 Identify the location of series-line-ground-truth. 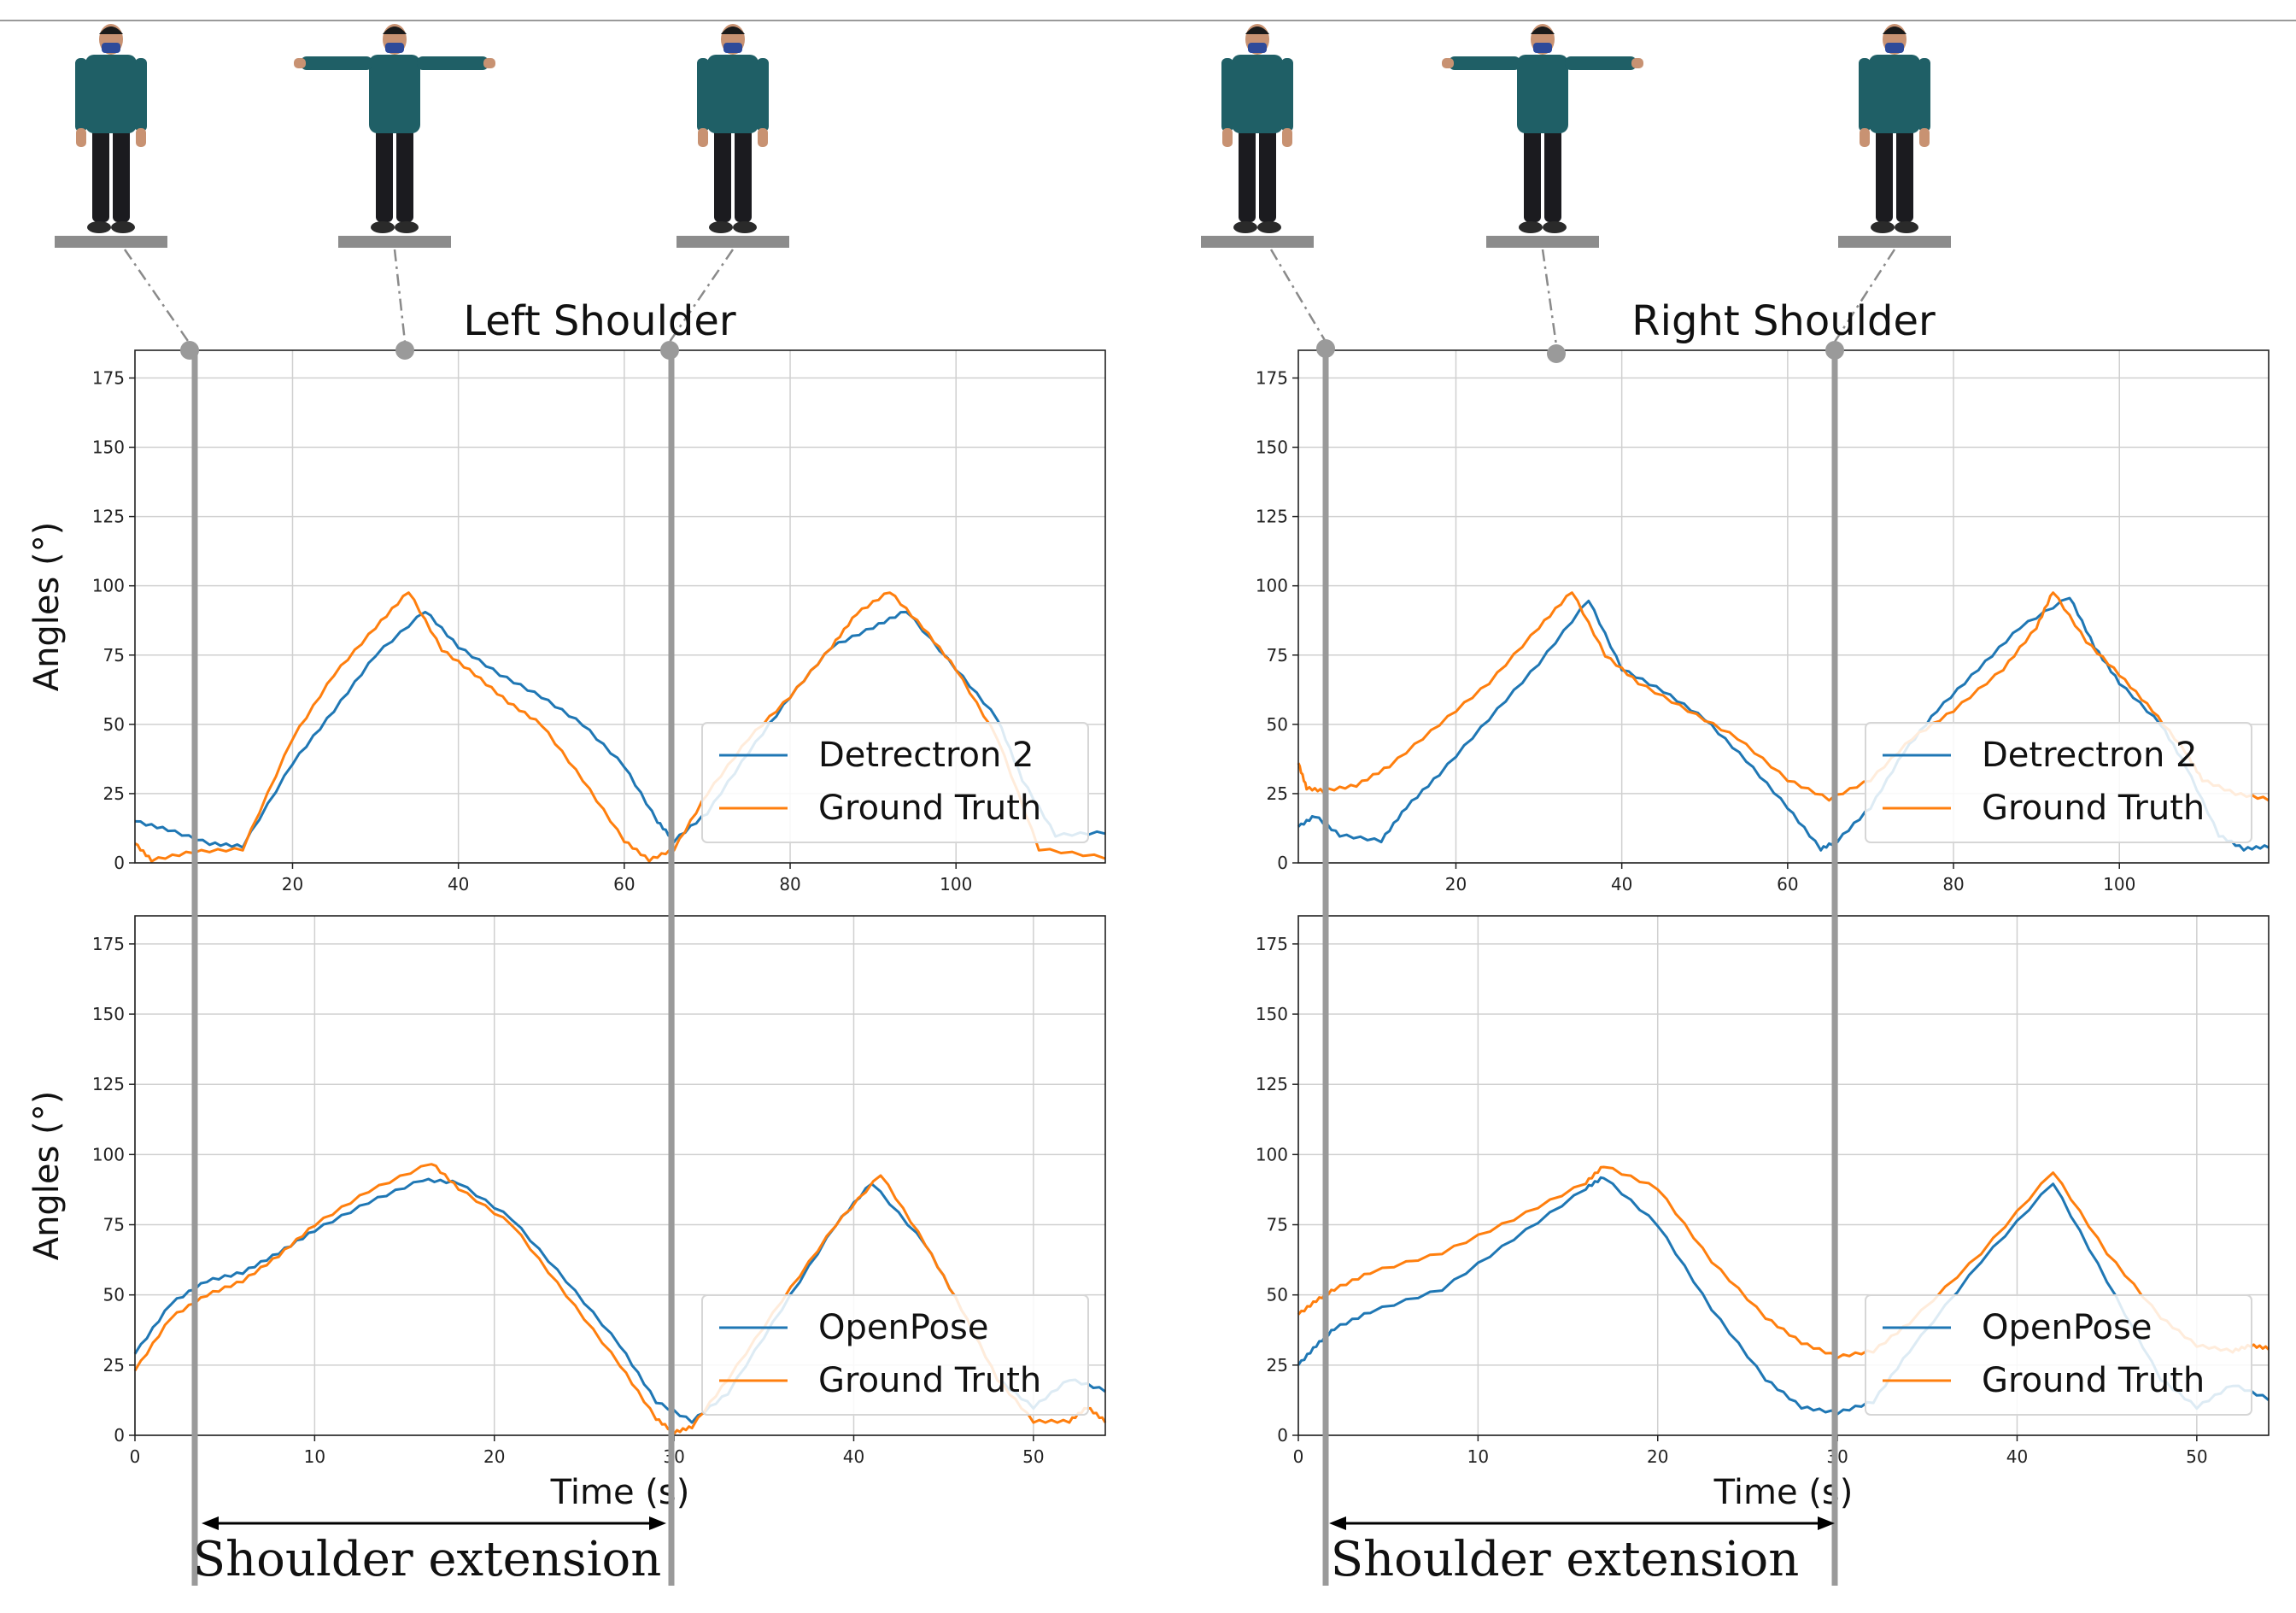
(1783, 696).